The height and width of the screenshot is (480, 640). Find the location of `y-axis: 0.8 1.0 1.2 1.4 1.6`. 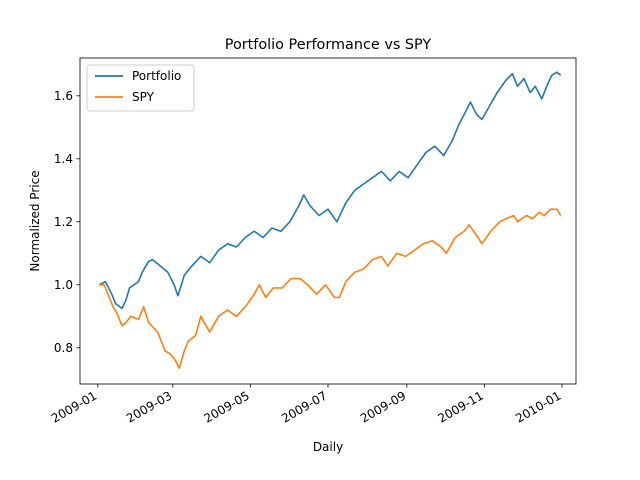

y-axis: 0.8 1.0 1.2 1.4 1.6 is located at coordinates (67, 222).